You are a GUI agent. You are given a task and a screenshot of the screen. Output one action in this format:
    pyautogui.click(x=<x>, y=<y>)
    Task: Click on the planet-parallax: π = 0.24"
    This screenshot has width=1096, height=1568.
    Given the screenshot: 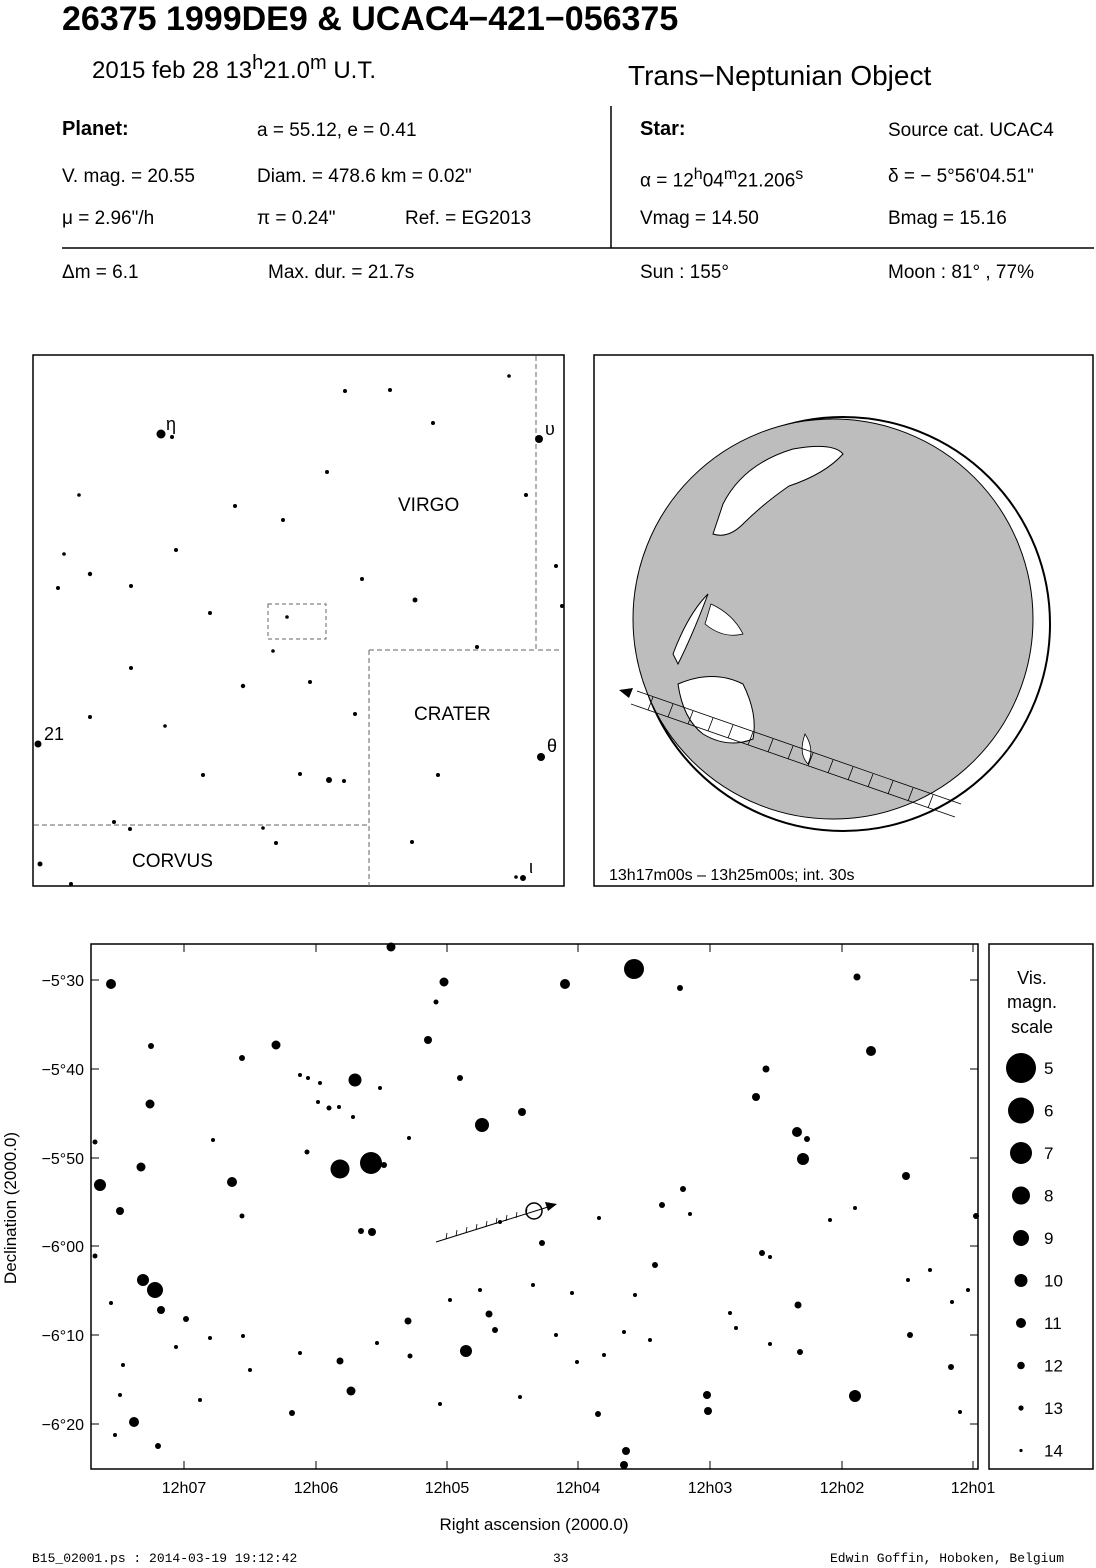 What is the action you would take?
    pyautogui.click(x=296, y=218)
    